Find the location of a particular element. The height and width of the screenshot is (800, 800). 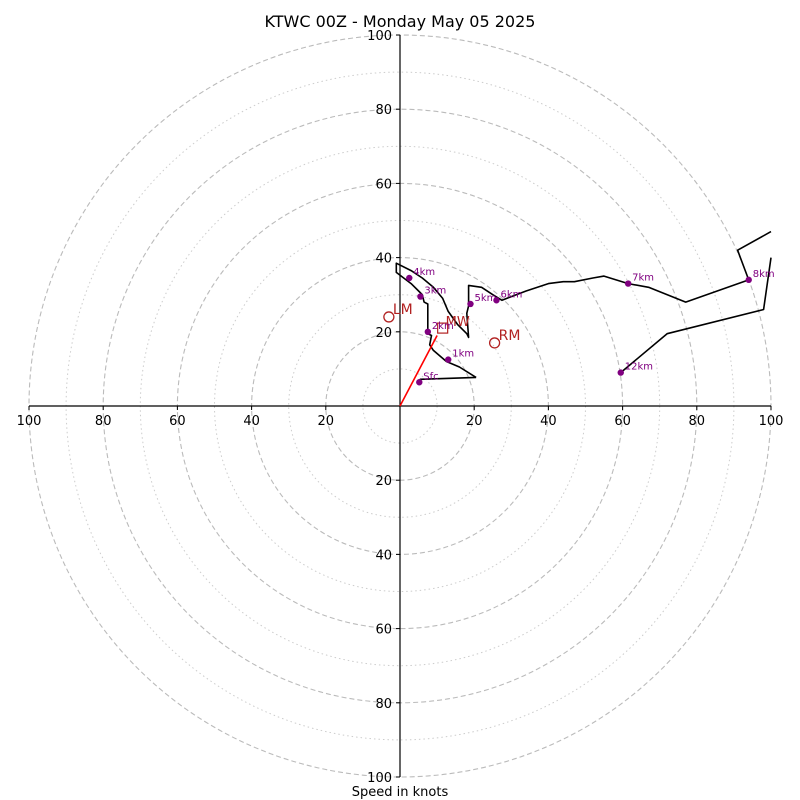

mean-wind-label: MW is located at coordinates (458, 322).